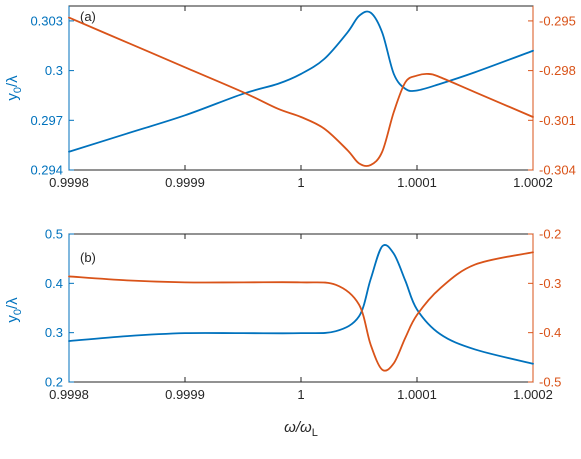 This screenshot has width=581, height=459. What do you see at coordinates (14, 310) in the screenshot?
I see `panel-b-y-left-label: y0/λ` at bounding box center [14, 310].